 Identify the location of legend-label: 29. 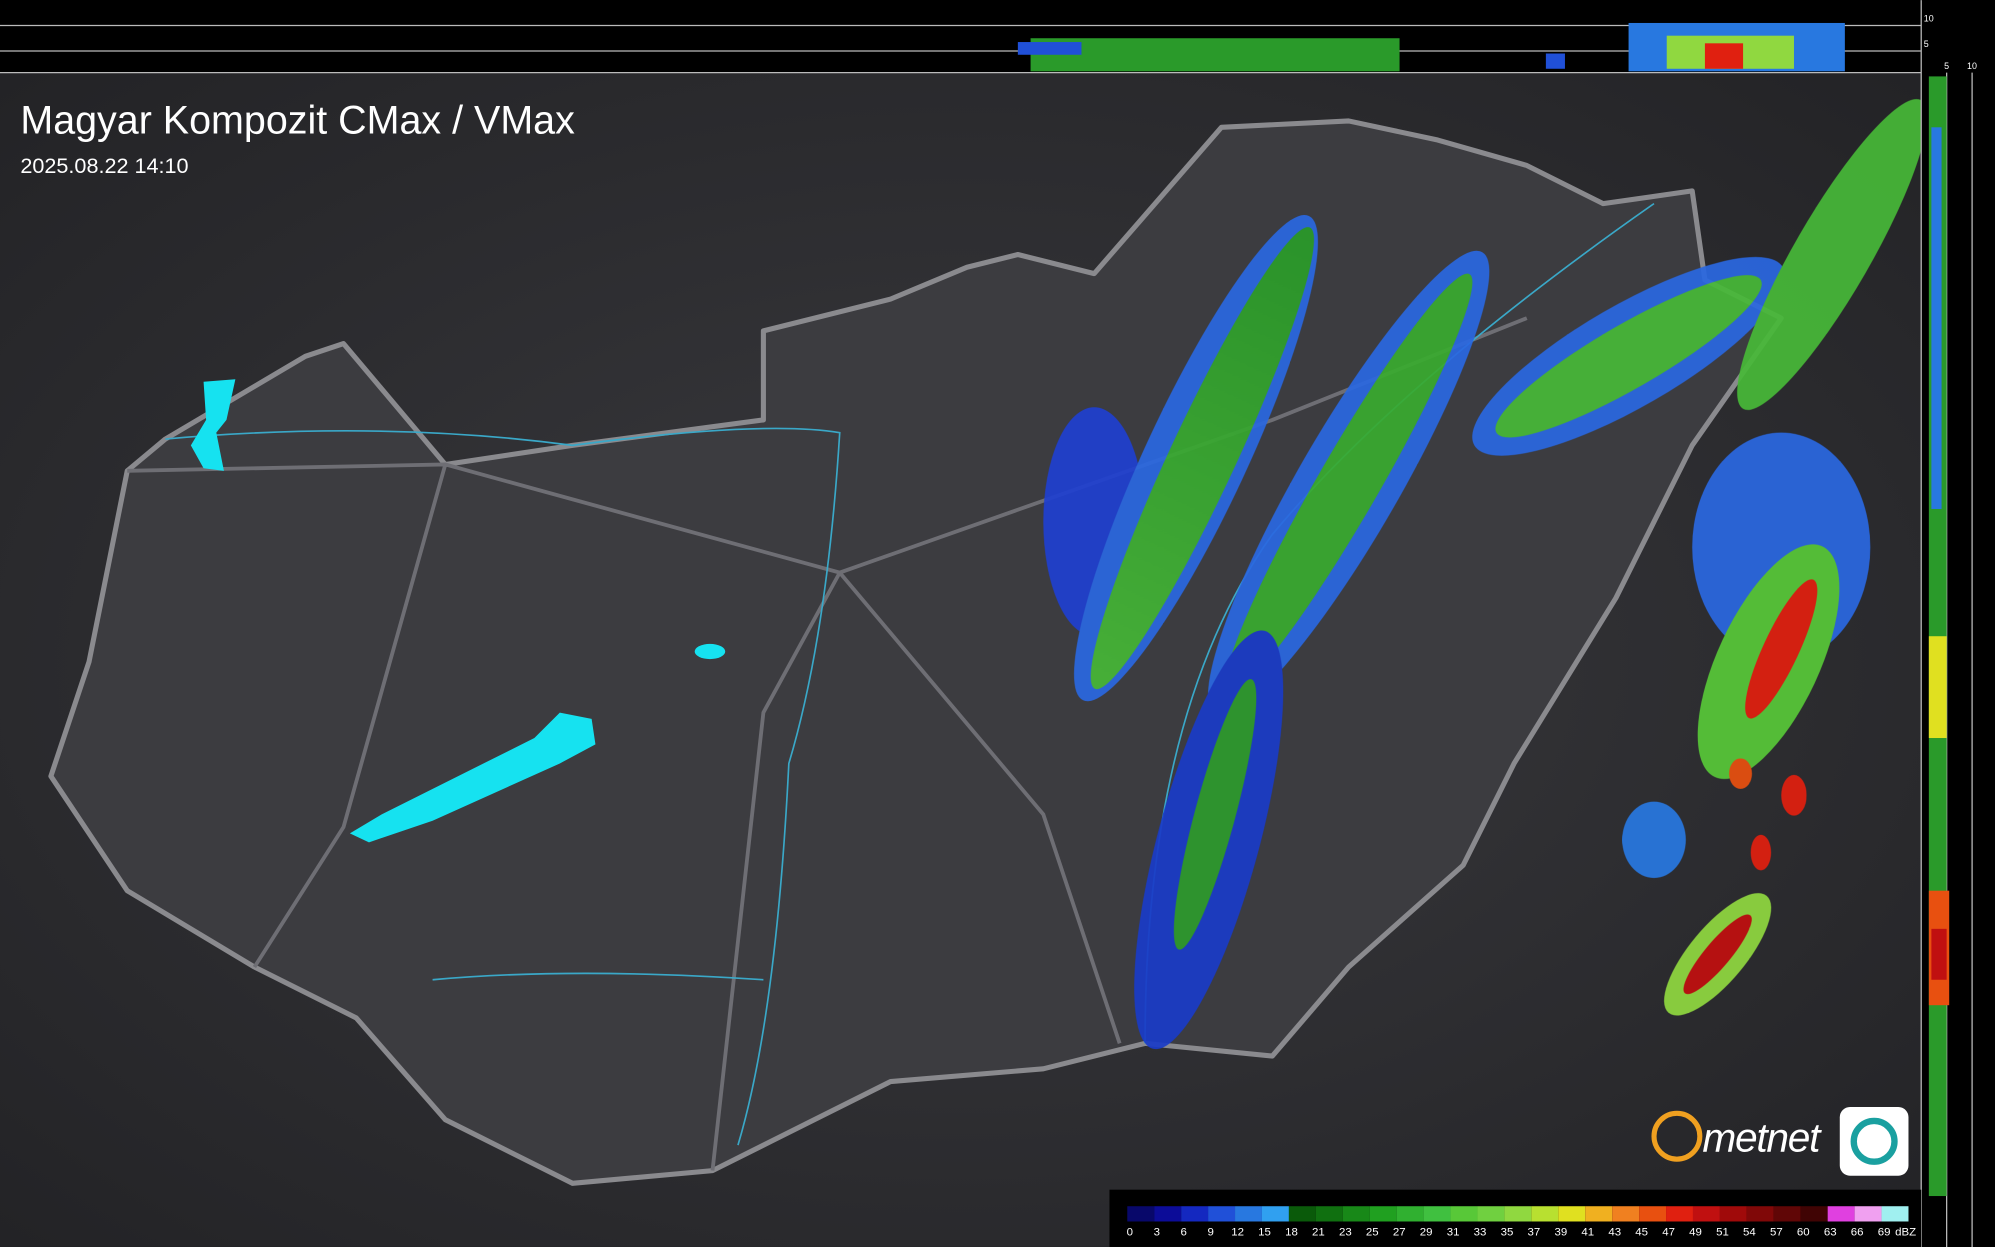
(1426, 1232).